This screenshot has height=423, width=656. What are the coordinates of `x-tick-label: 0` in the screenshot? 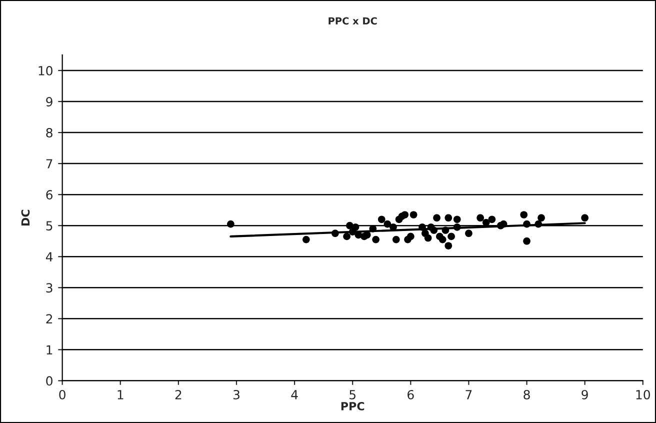 It's located at (62, 395).